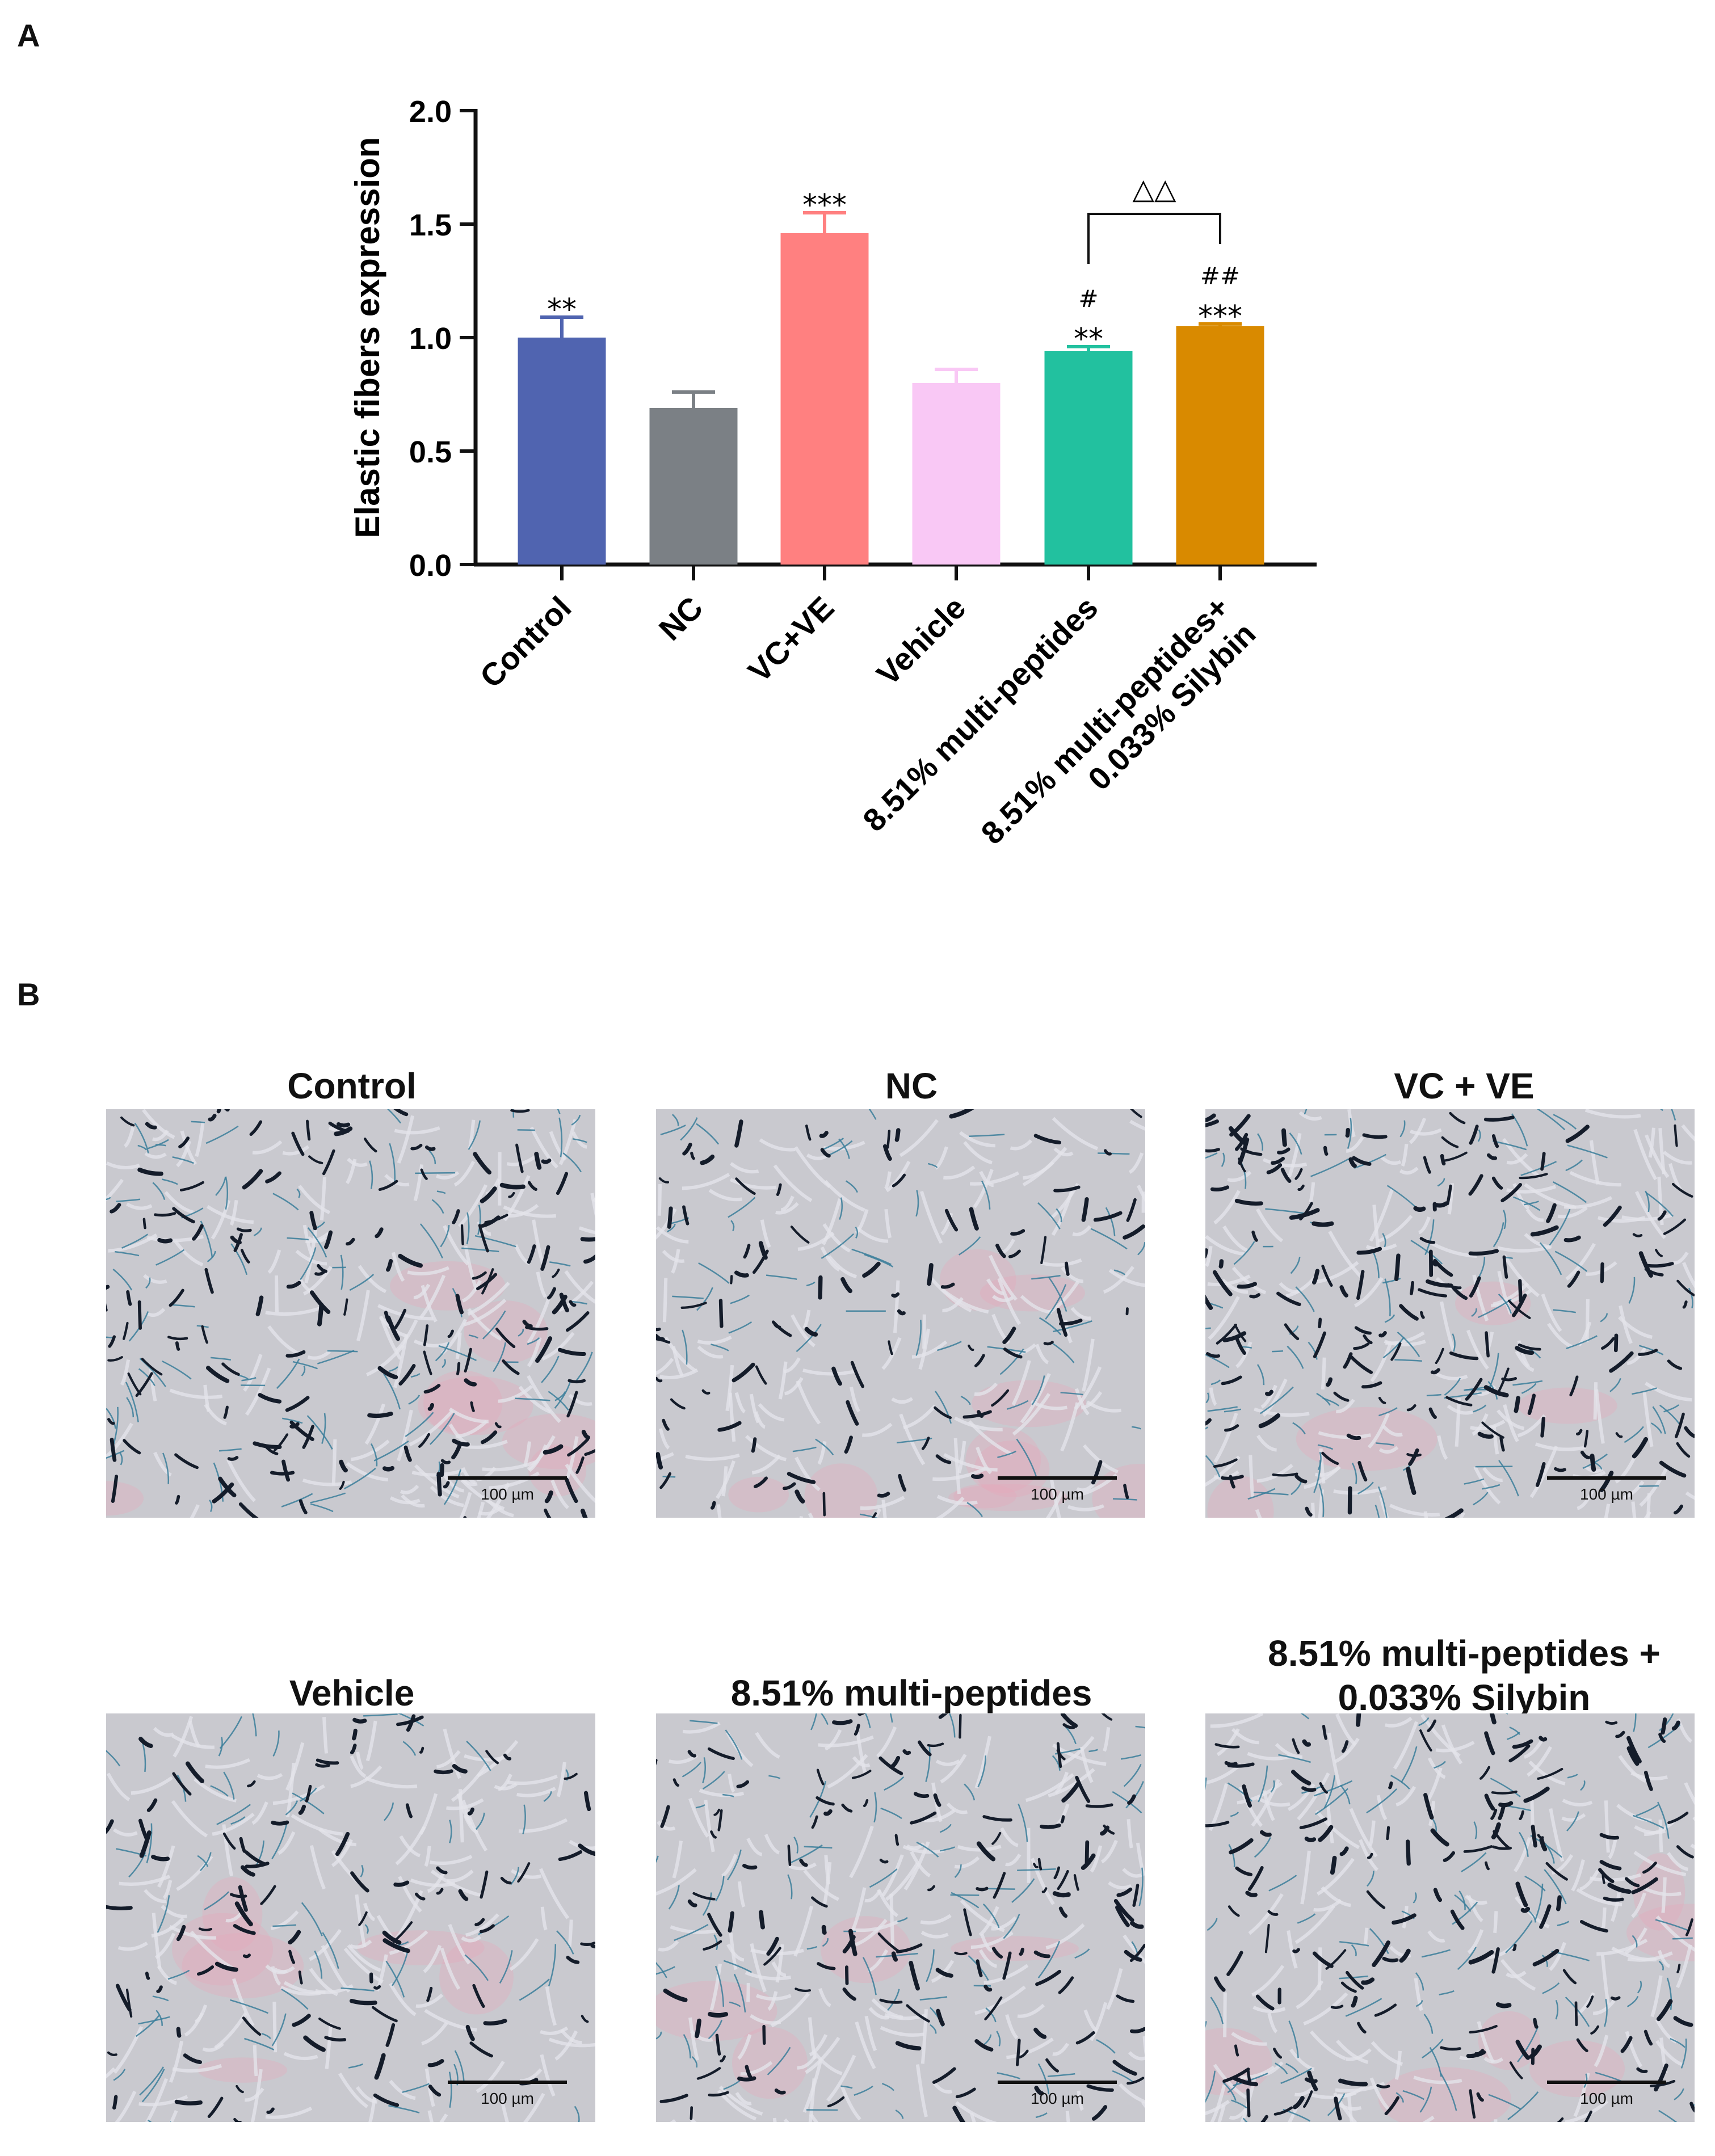 Image resolution: width=1715 pixels, height=2156 pixels. Describe the element at coordinates (430, 112) in the screenshot. I see `y-tick-label: 2.0` at that location.